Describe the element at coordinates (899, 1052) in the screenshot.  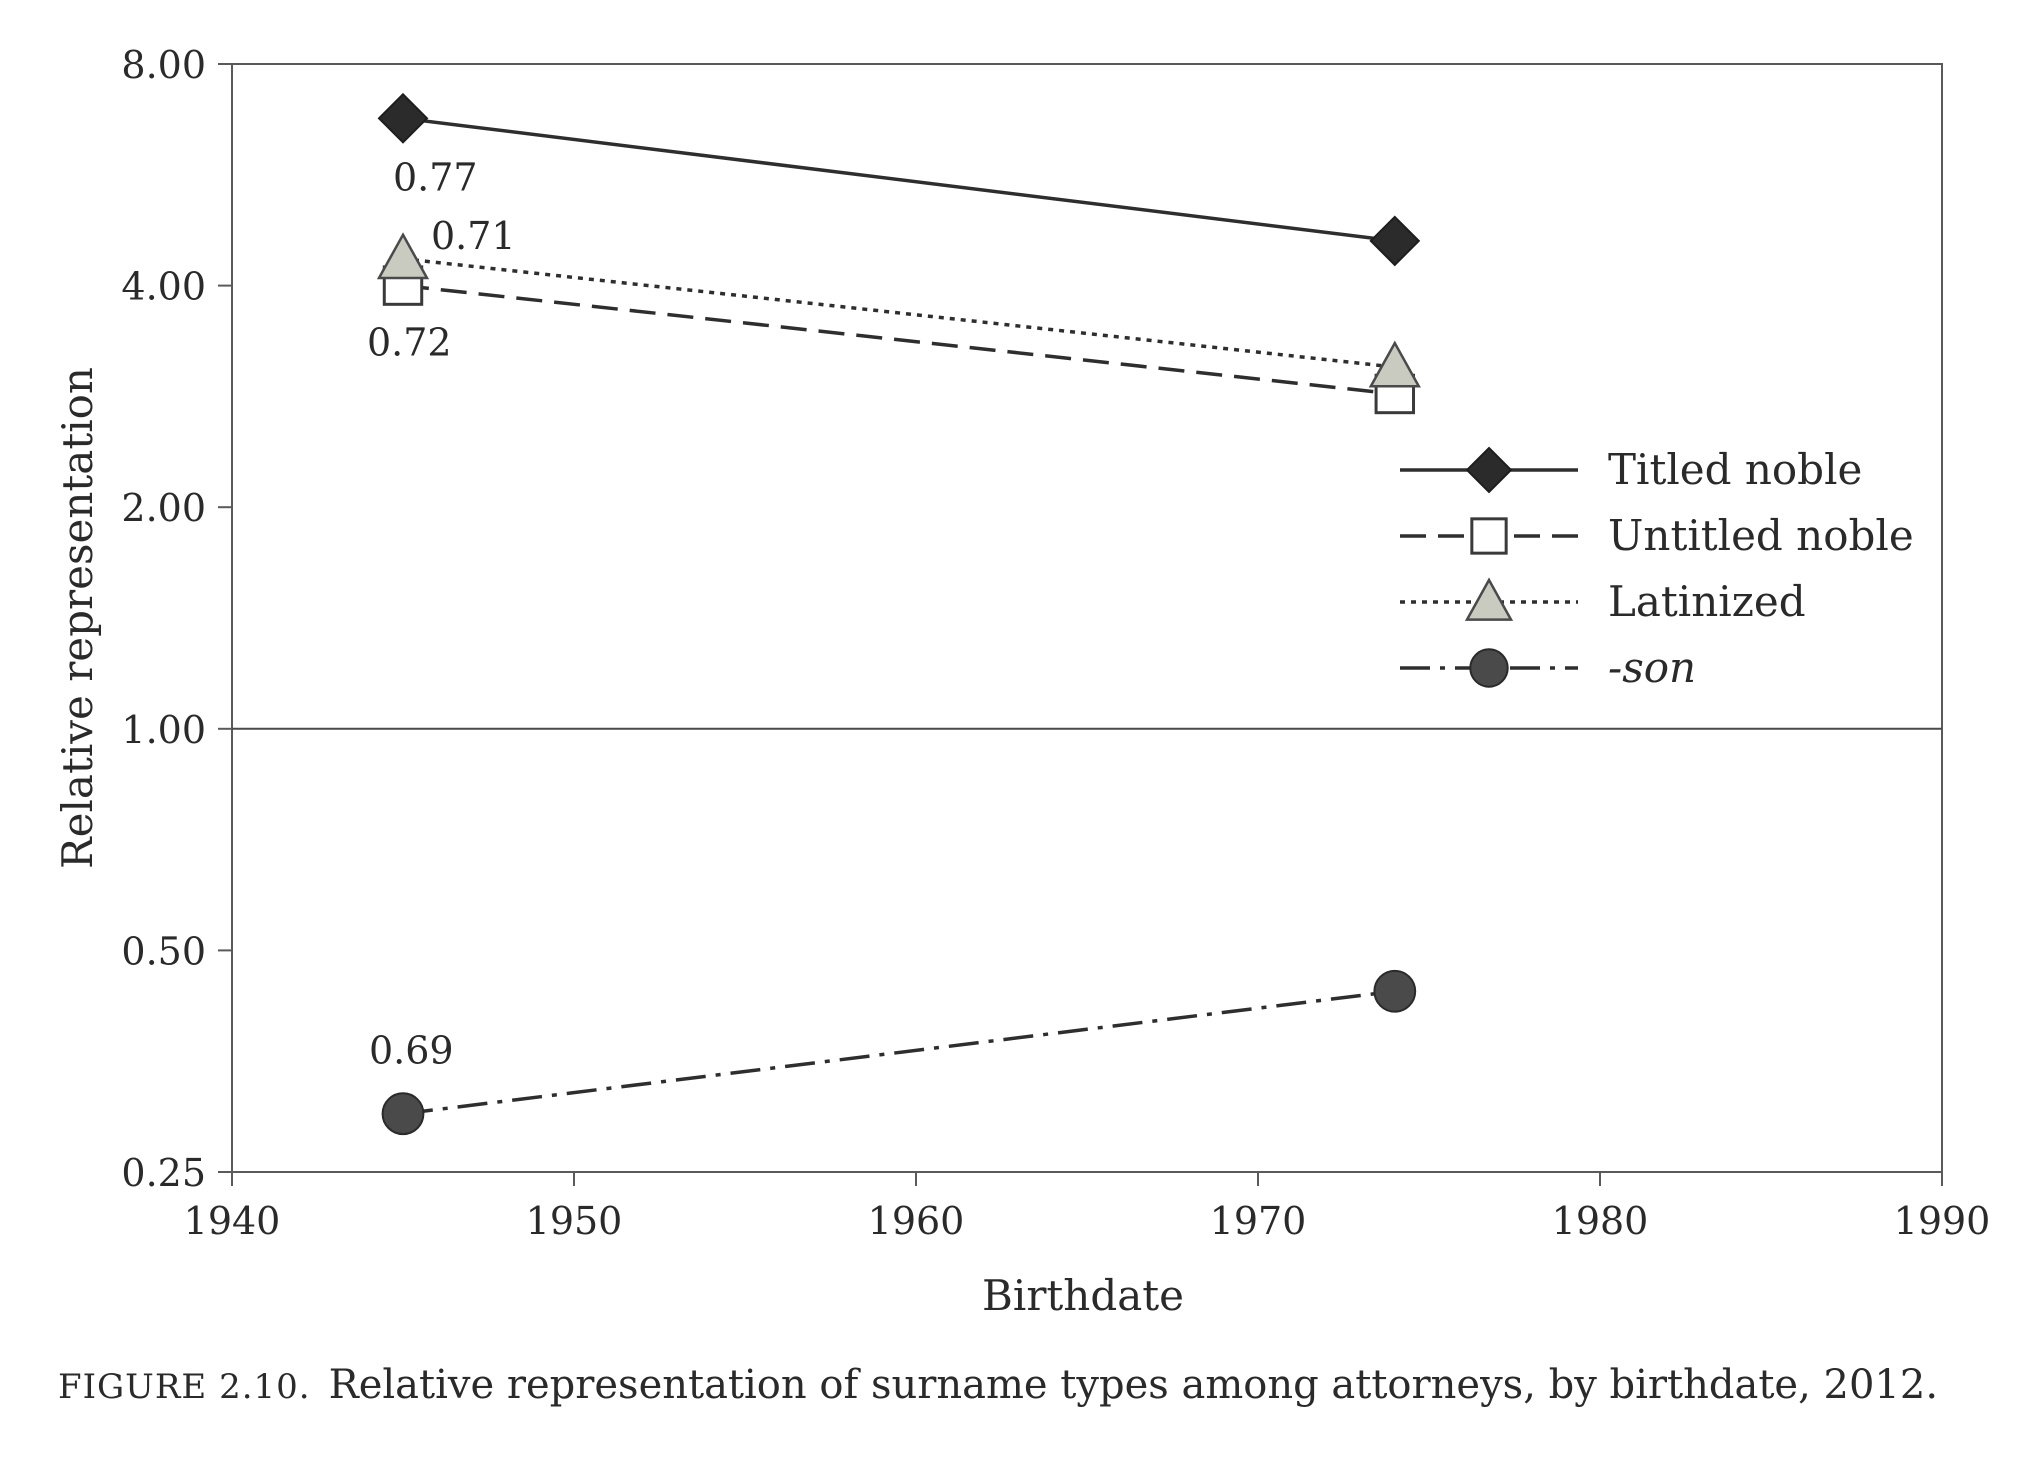
I see `series-line-son` at that location.